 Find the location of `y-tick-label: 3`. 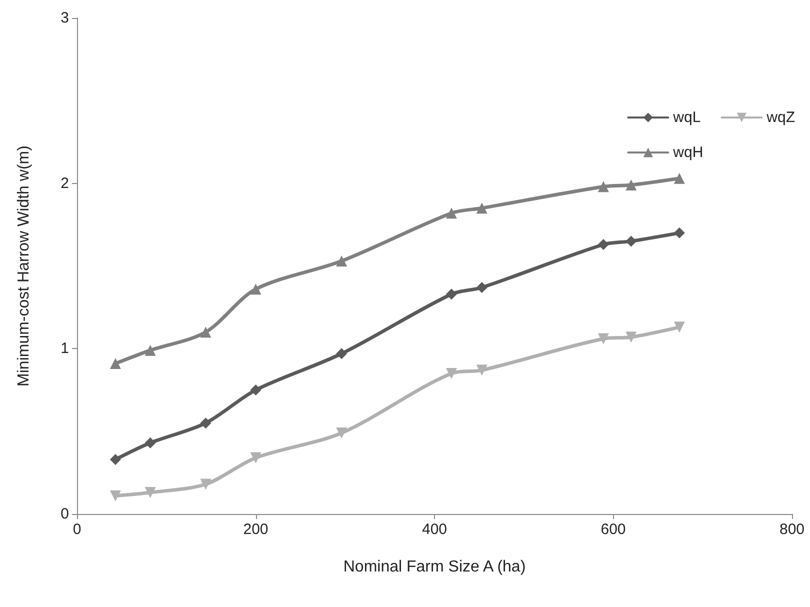

y-tick-label: 3 is located at coordinates (64, 18).